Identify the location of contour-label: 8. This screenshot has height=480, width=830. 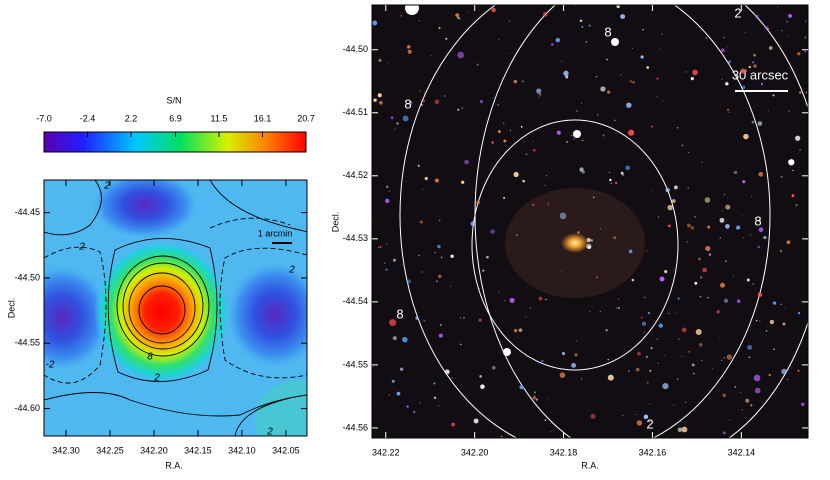
(399, 313).